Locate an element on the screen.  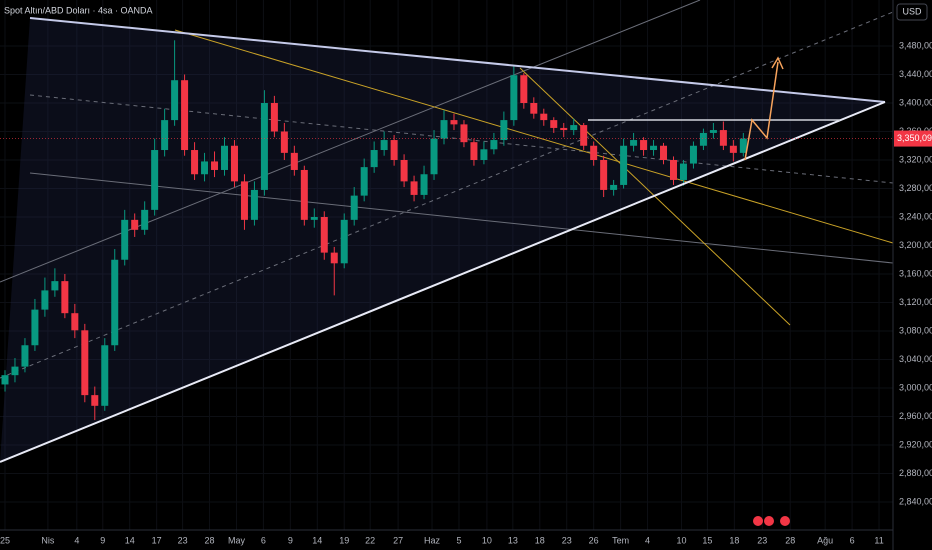
currency: USD is located at coordinates (912, 11).